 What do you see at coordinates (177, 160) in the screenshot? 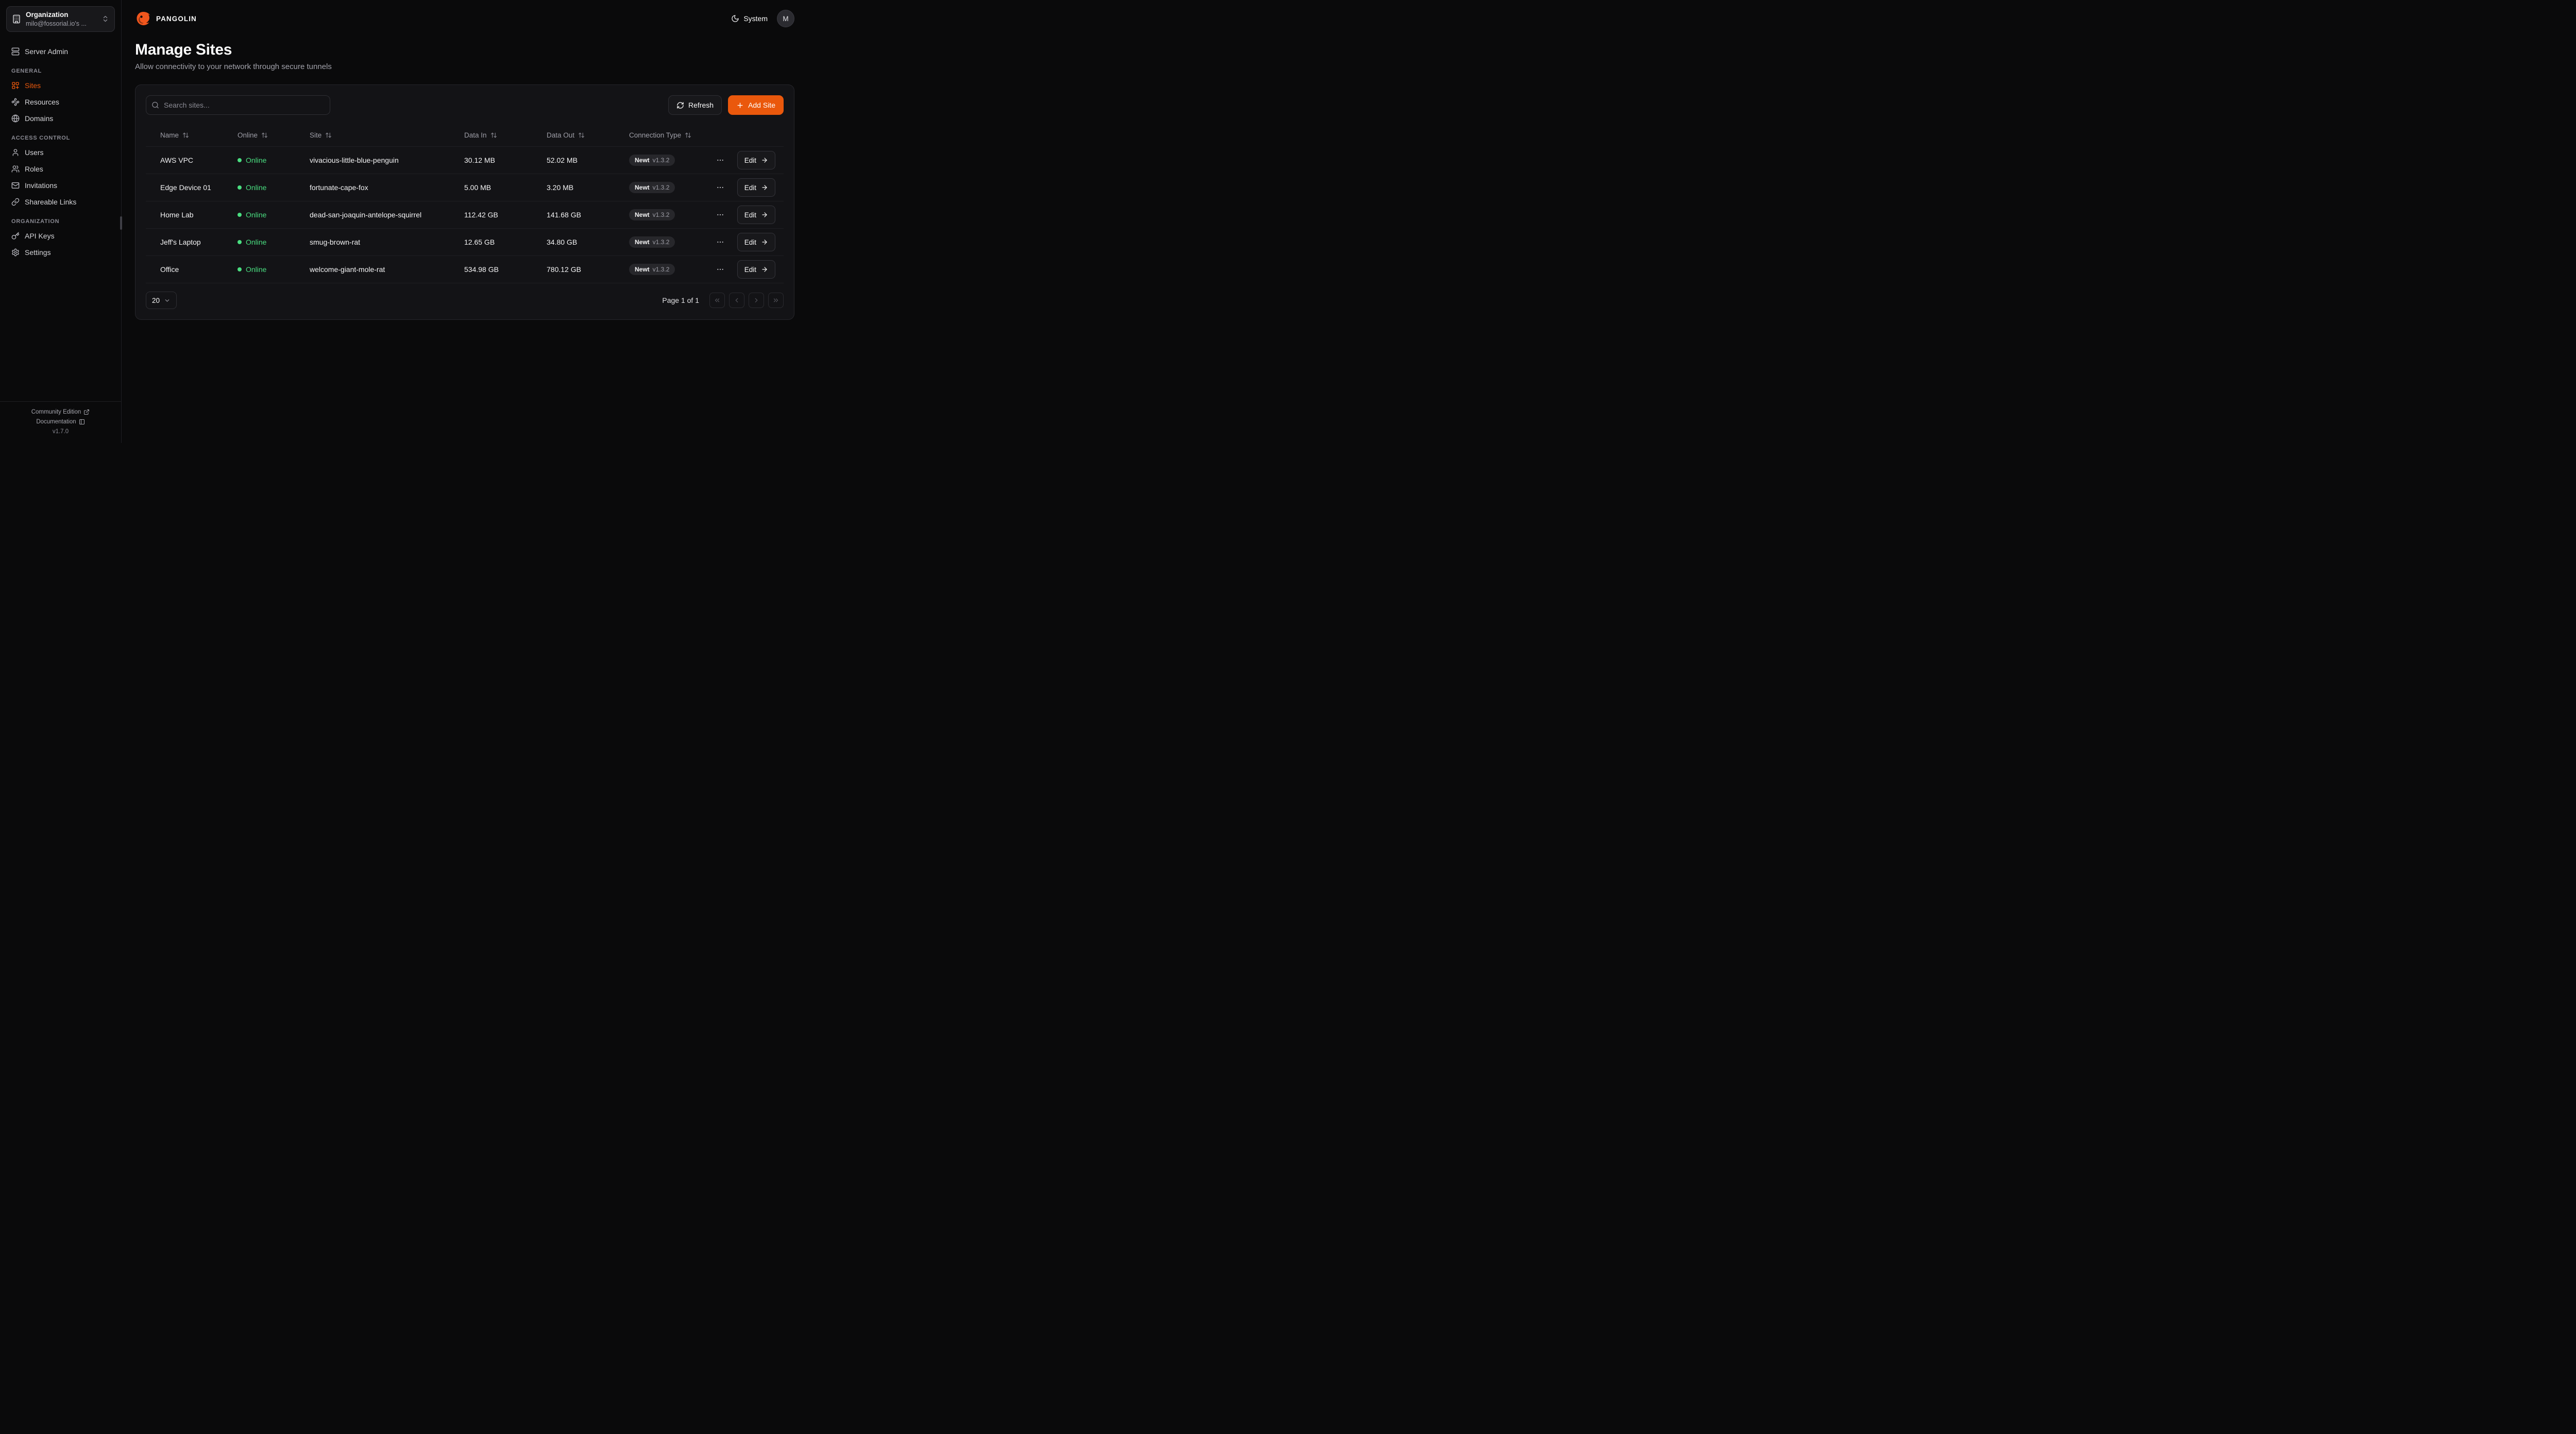
I see `site-name: AWS VPC` at bounding box center [177, 160].